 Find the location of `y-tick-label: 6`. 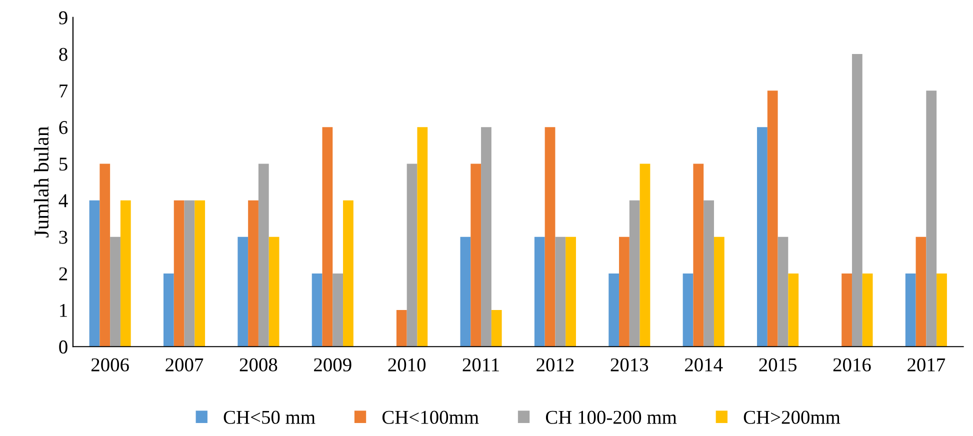

y-tick-label: 6 is located at coordinates (63, 127).